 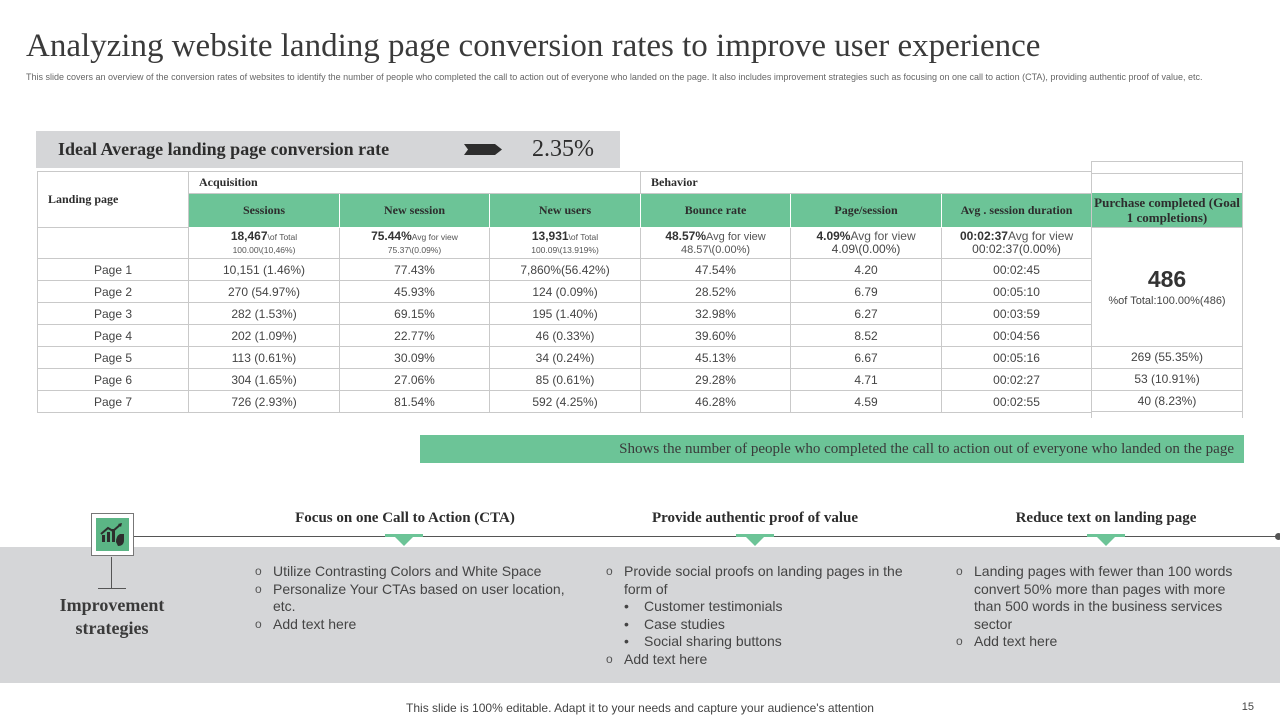 What do you see at coordinates (756, 607) in the screenshot?
I see `list-sub-item: Customer testimonials` at bounding box center [756, 607].